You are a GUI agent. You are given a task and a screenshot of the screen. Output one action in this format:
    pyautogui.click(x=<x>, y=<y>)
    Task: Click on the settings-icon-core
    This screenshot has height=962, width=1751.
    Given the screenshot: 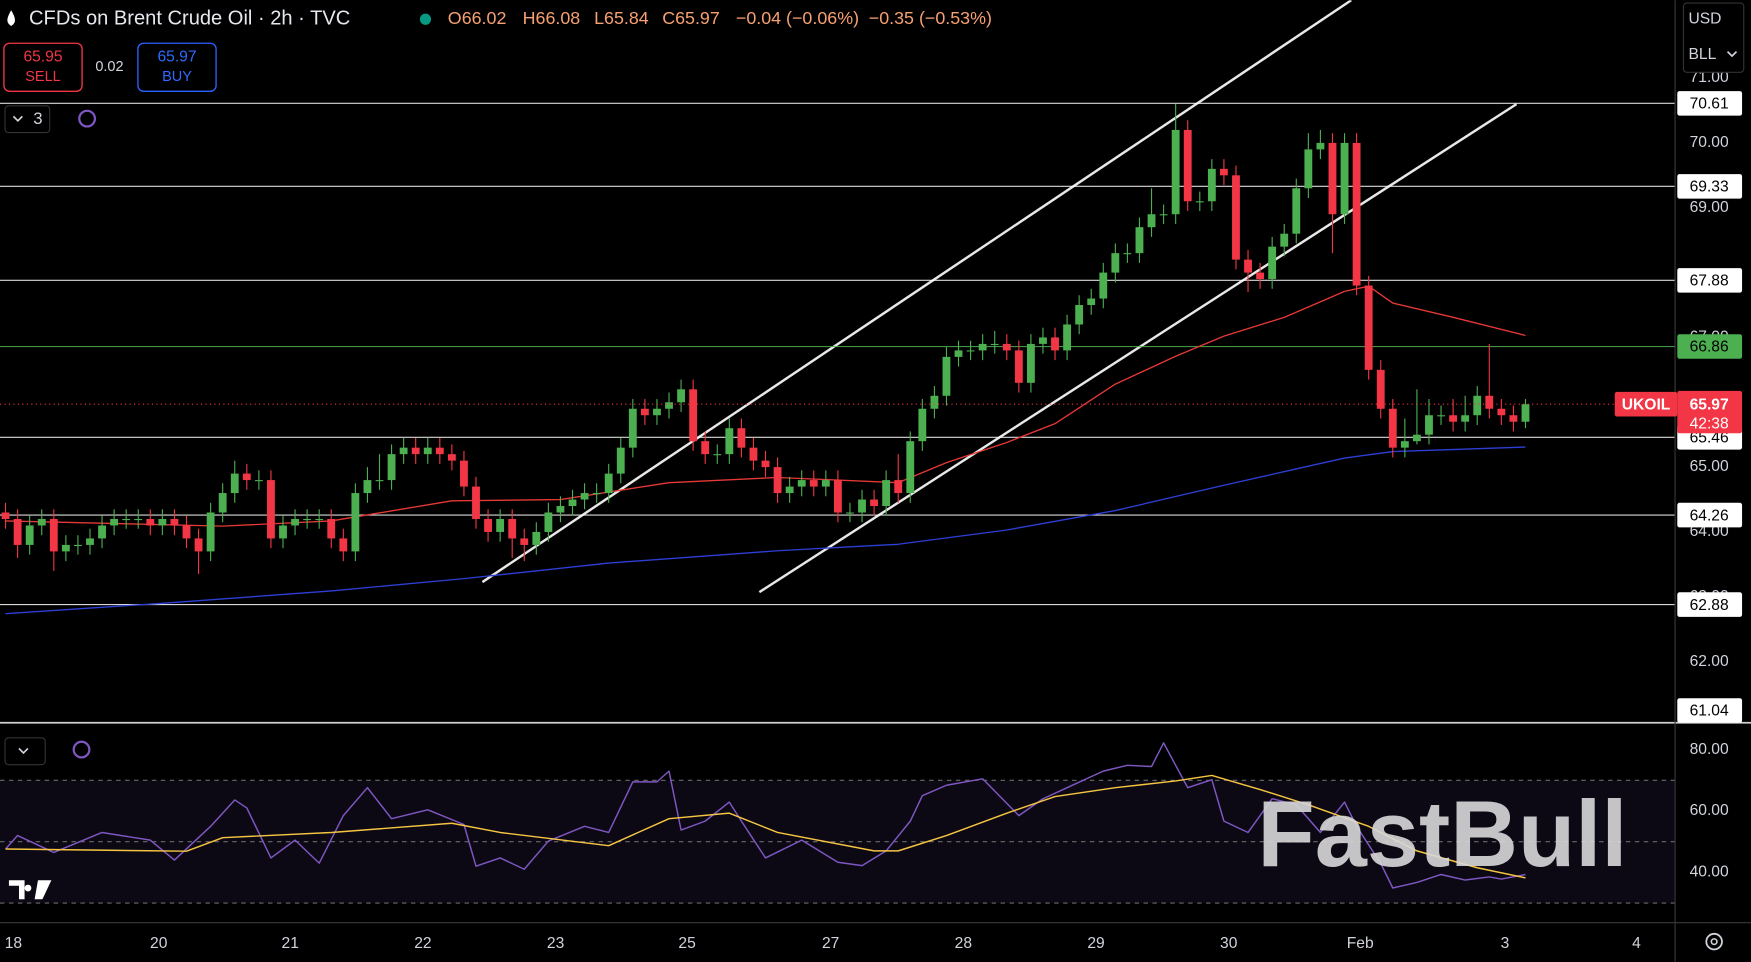 What is the action you would take?
    pyautogui.click(x=1714, y=942)
    